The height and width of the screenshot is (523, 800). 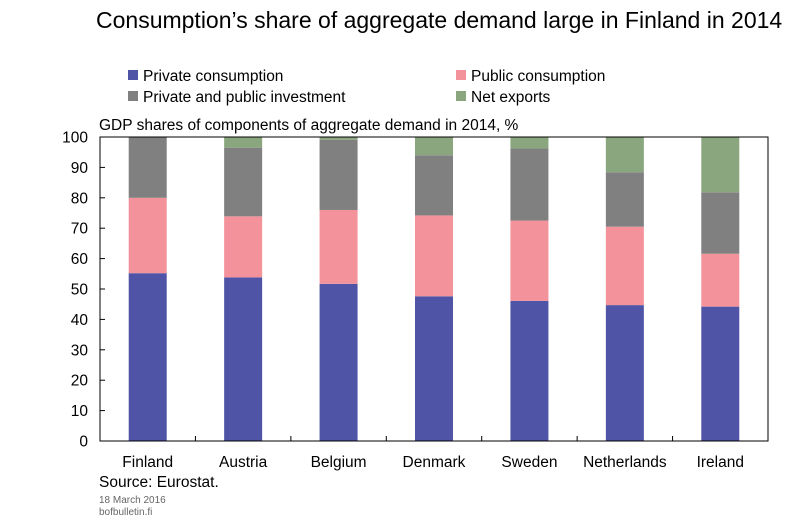 What do you see at coordinates (133, 96) in the screenshot?
I see `legend-swatch-investment` at bounding box center [133, 96].